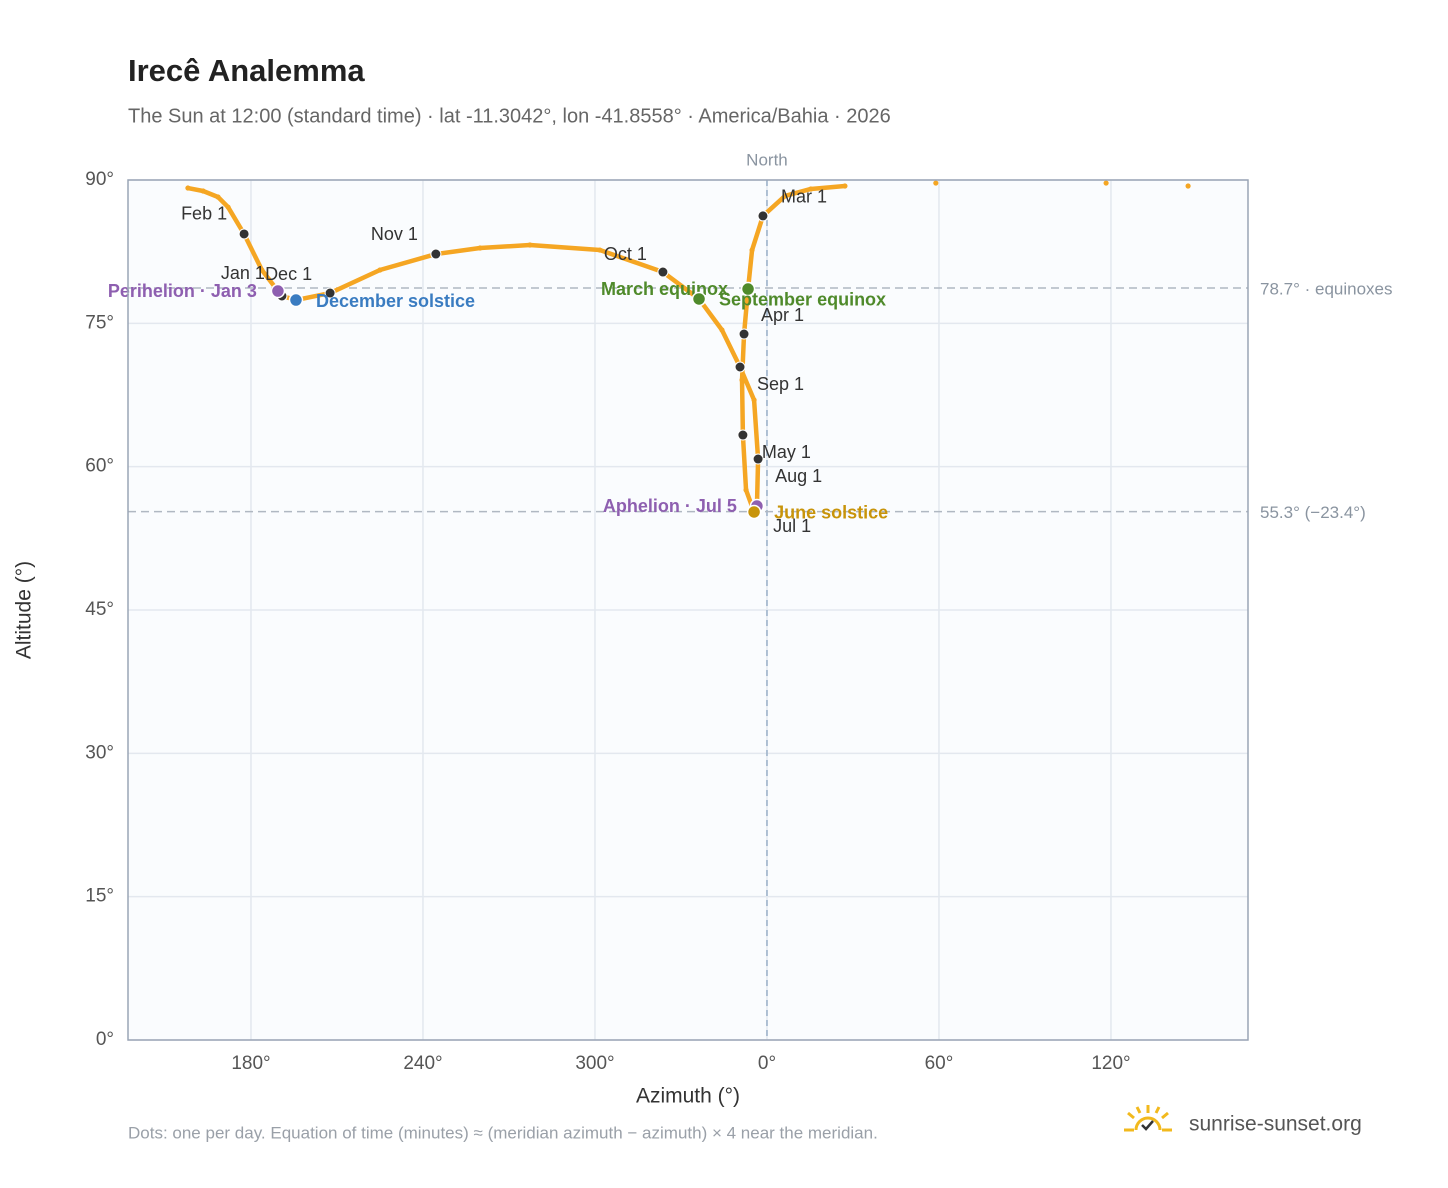  Describe the element at coordinates (798, 476) in the screenshot. I see `month-label: Aug 1` at that location.